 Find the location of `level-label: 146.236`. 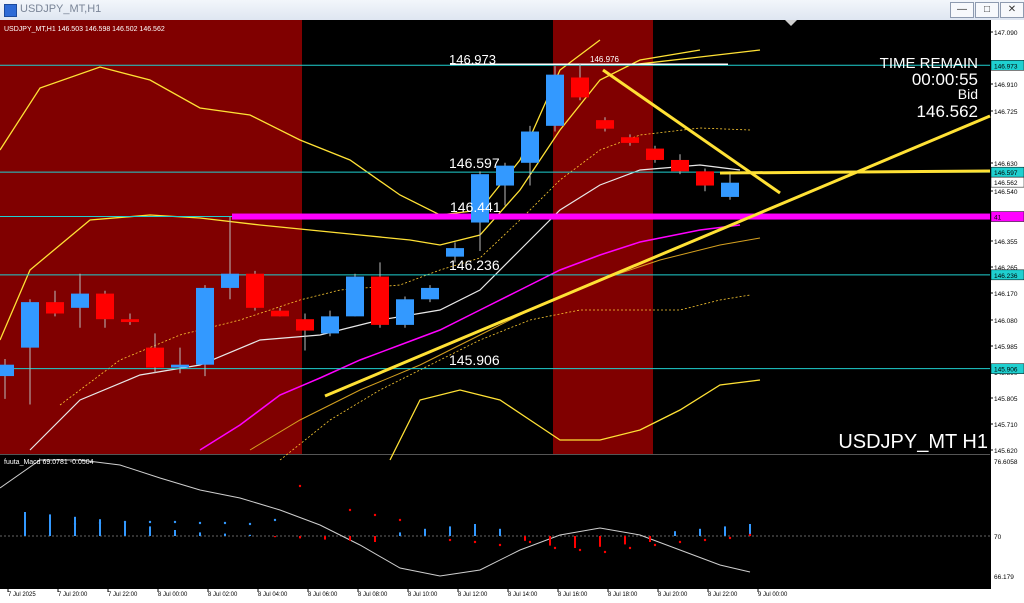

level-label: 146.236 is located at coordinates (474, 265).